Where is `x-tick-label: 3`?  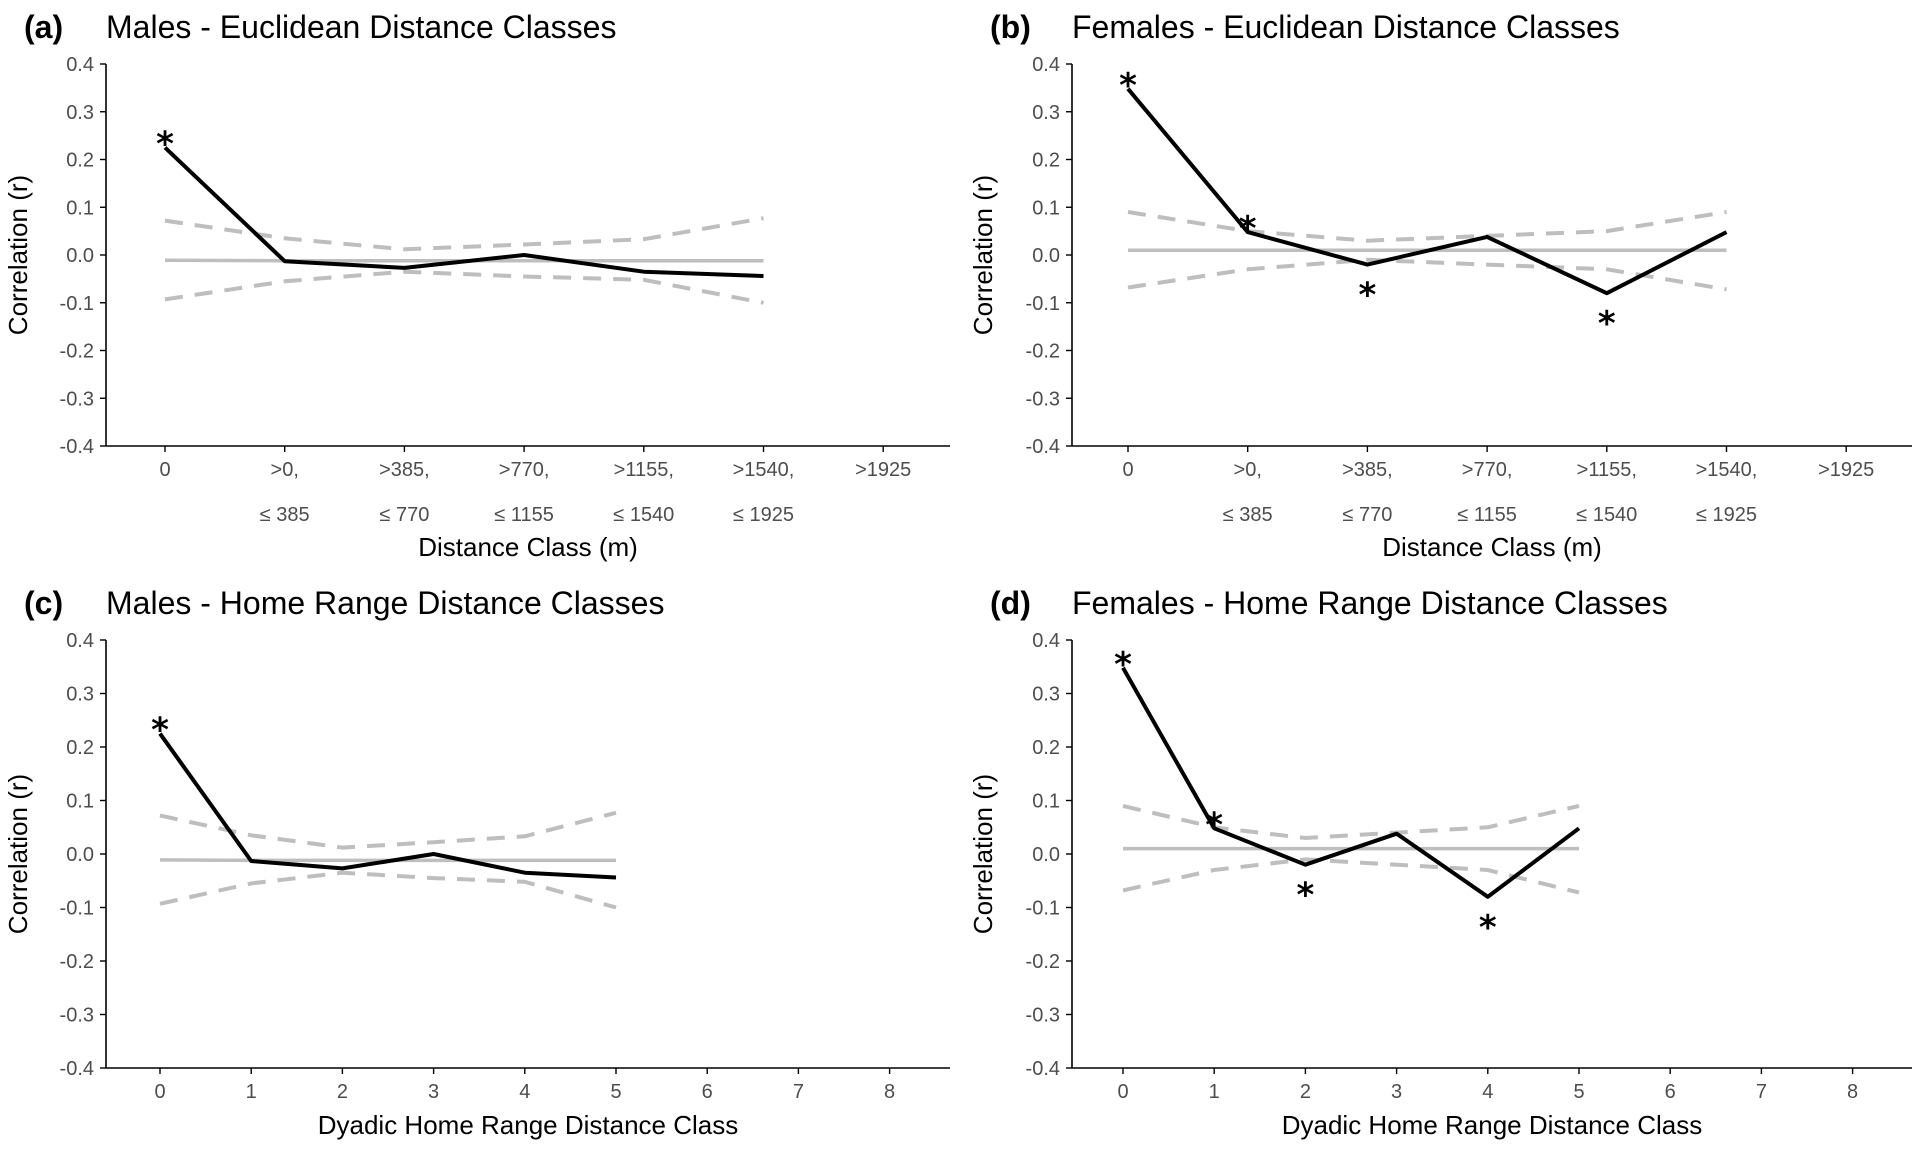
x-tick-label: 3 is located at coordinates (433, 1092).